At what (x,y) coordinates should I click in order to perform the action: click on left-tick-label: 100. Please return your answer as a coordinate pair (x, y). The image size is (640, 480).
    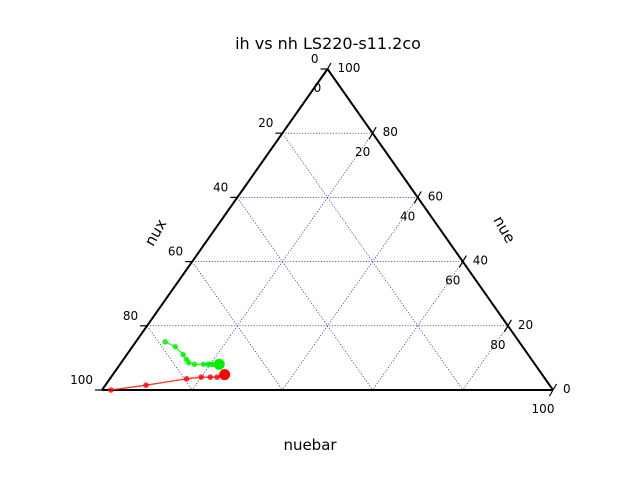
    Looking at the image, I should click on (81, 380).